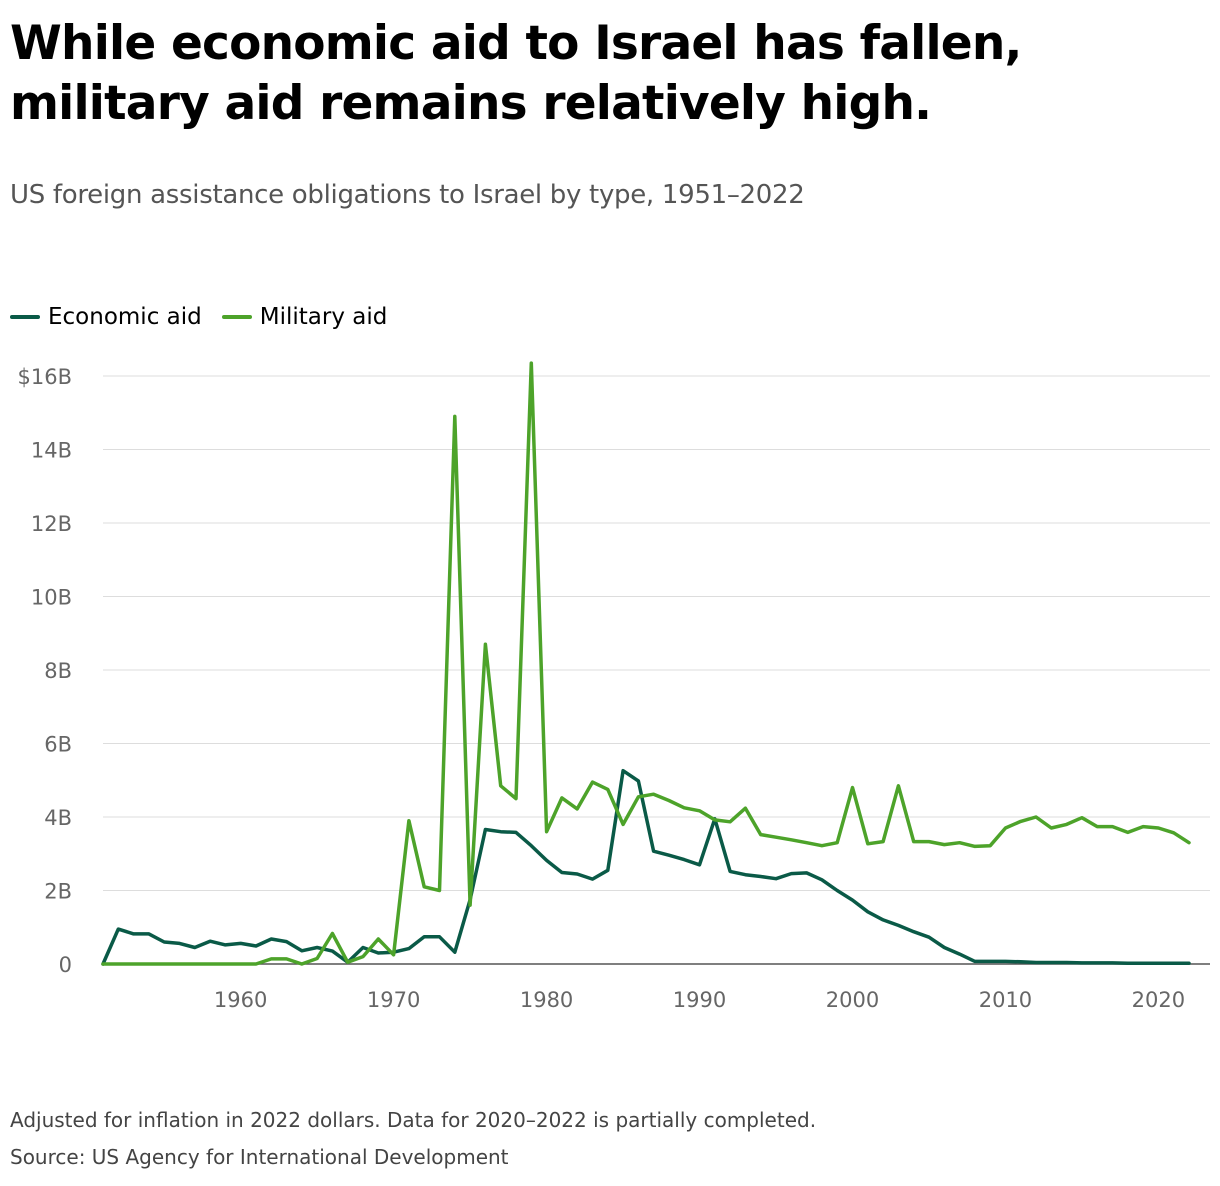 This screenshot has height=1186, width=1220. What do you see at coordinates (58, 745) in the screenshot?
I see `y-tick-label: 6B` at bounding box center [58, 745].